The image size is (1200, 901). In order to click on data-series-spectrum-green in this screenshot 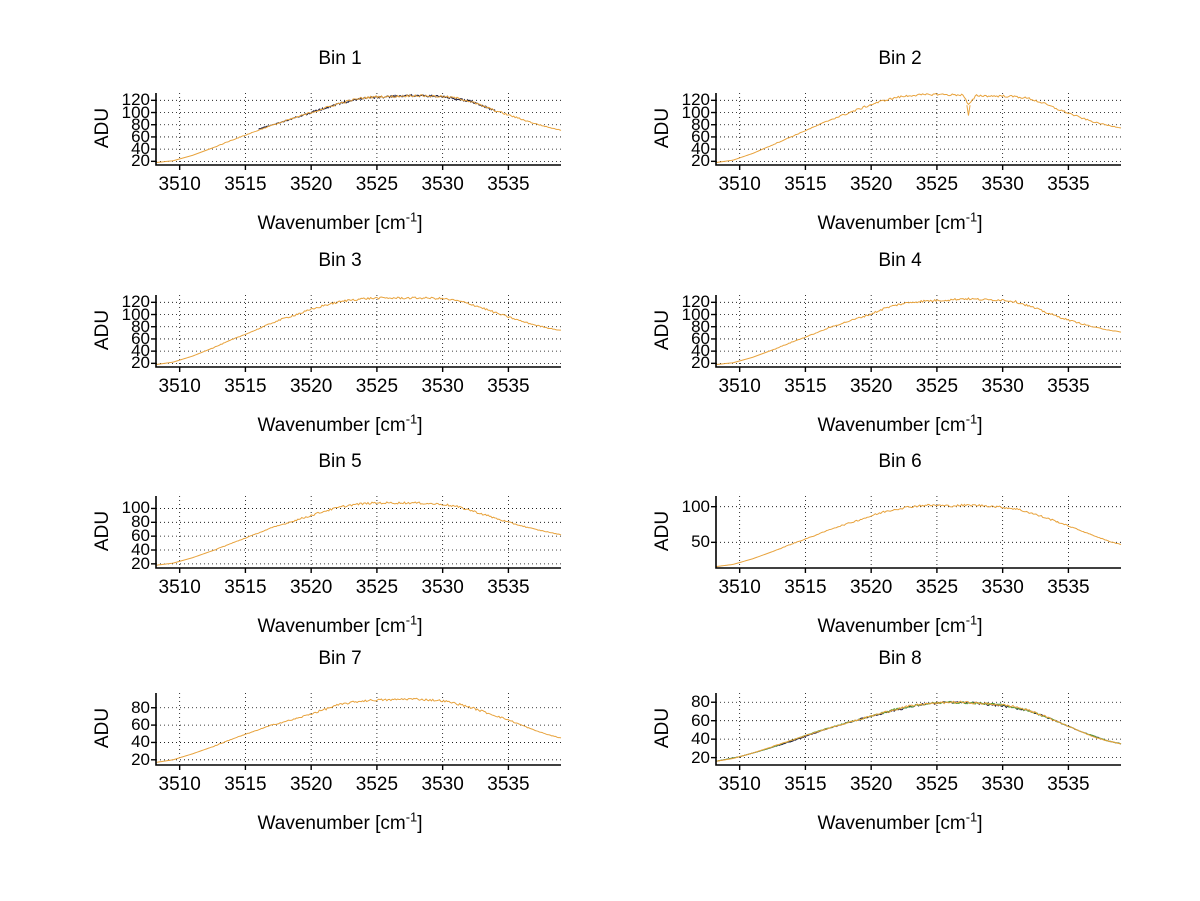, I will do `click(918, 731)`.